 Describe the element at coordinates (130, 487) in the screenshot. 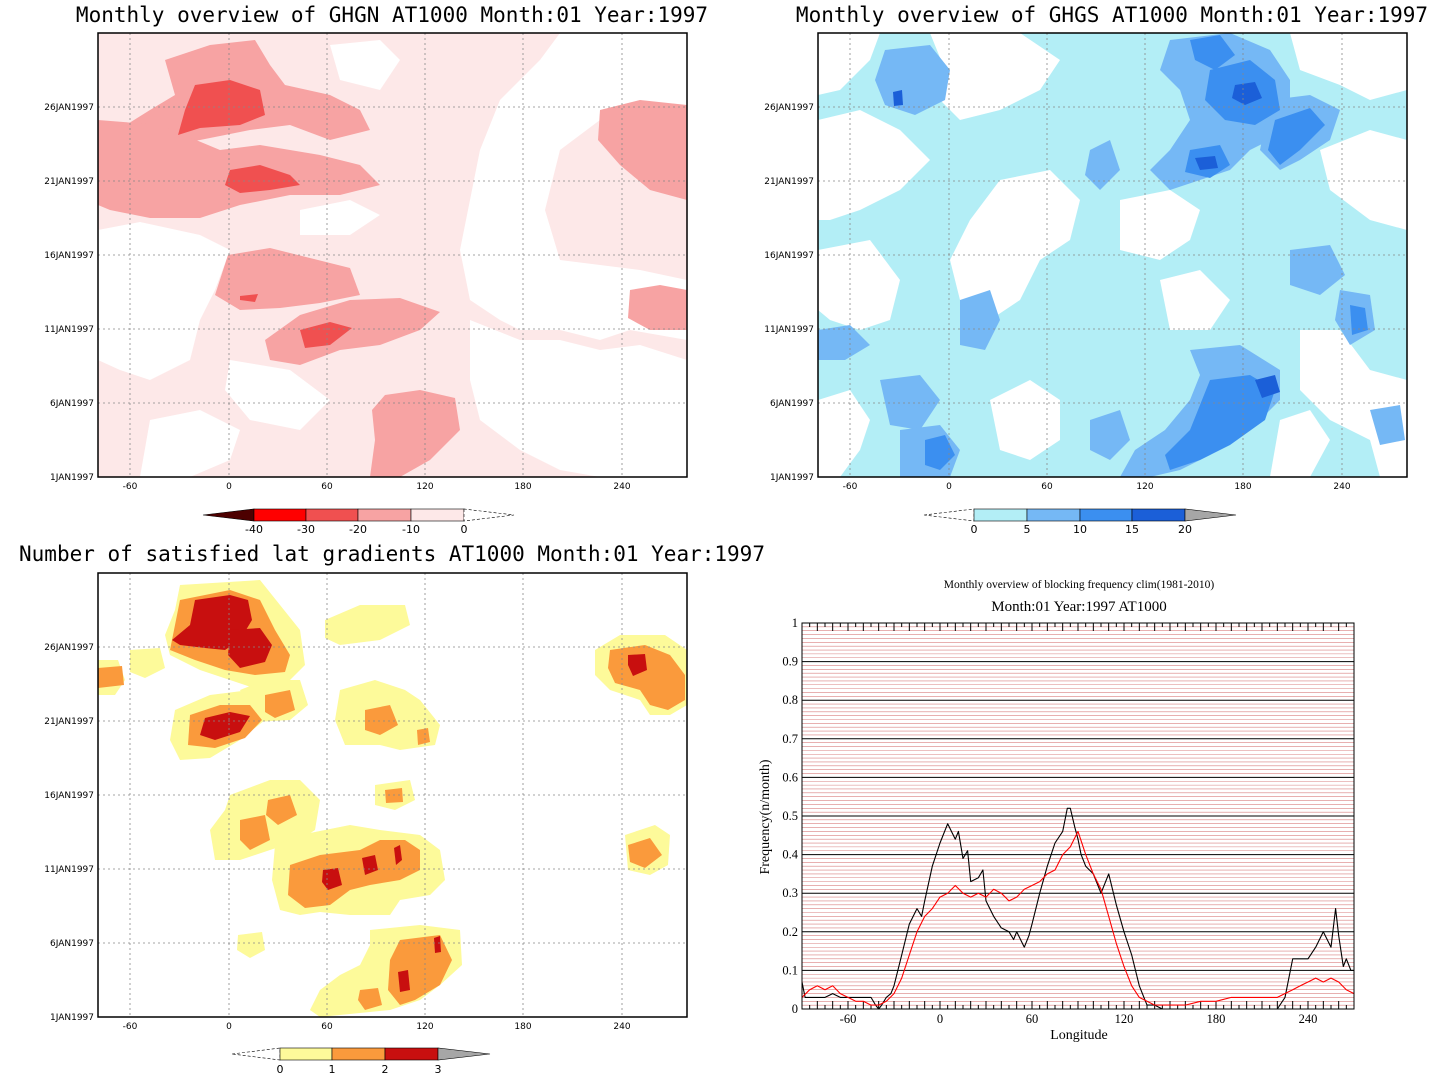

I see `ghgn-x-tick: -60` at that location.